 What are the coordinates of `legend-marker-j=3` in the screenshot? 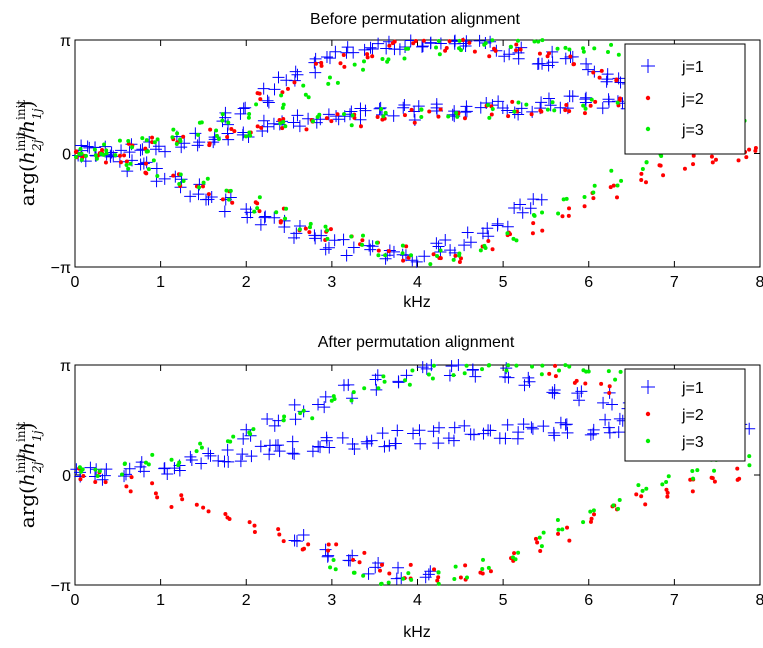 It's located at (648, 129).